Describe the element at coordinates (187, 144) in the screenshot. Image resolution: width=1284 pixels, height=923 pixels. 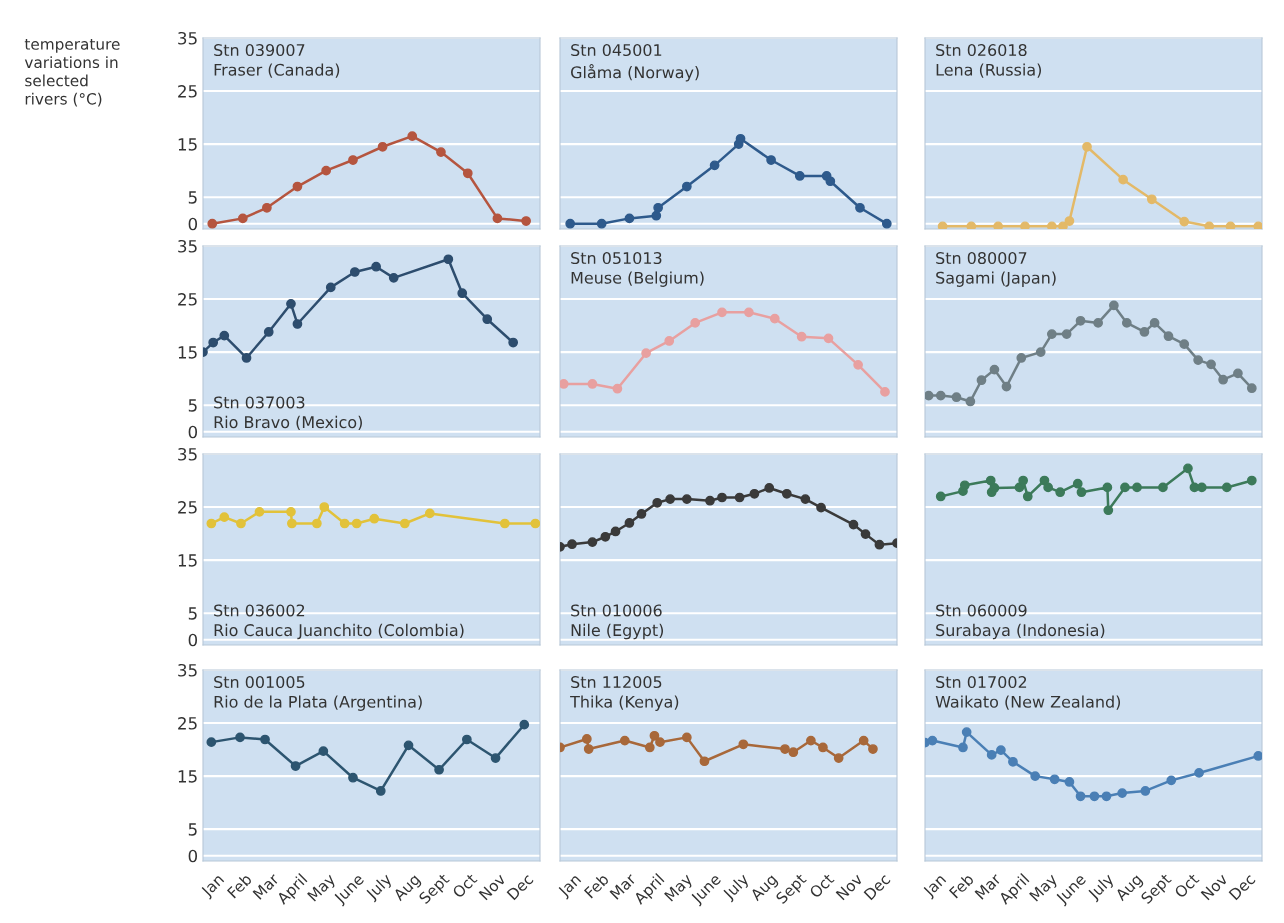
I see `y-tick-label: 15` at that location.